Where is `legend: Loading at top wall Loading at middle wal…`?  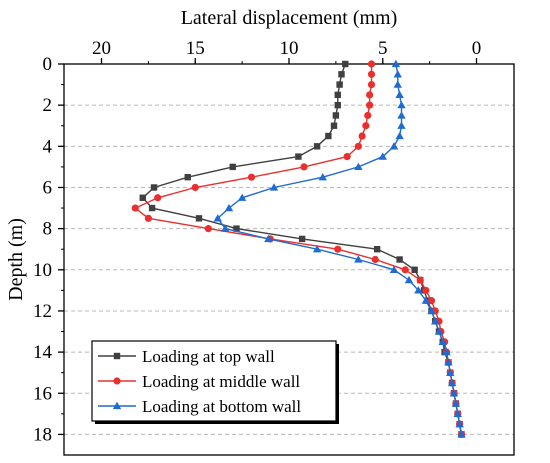
legend: Loading at top wall Loading at middle wal… is located at coordinates (215, 382).